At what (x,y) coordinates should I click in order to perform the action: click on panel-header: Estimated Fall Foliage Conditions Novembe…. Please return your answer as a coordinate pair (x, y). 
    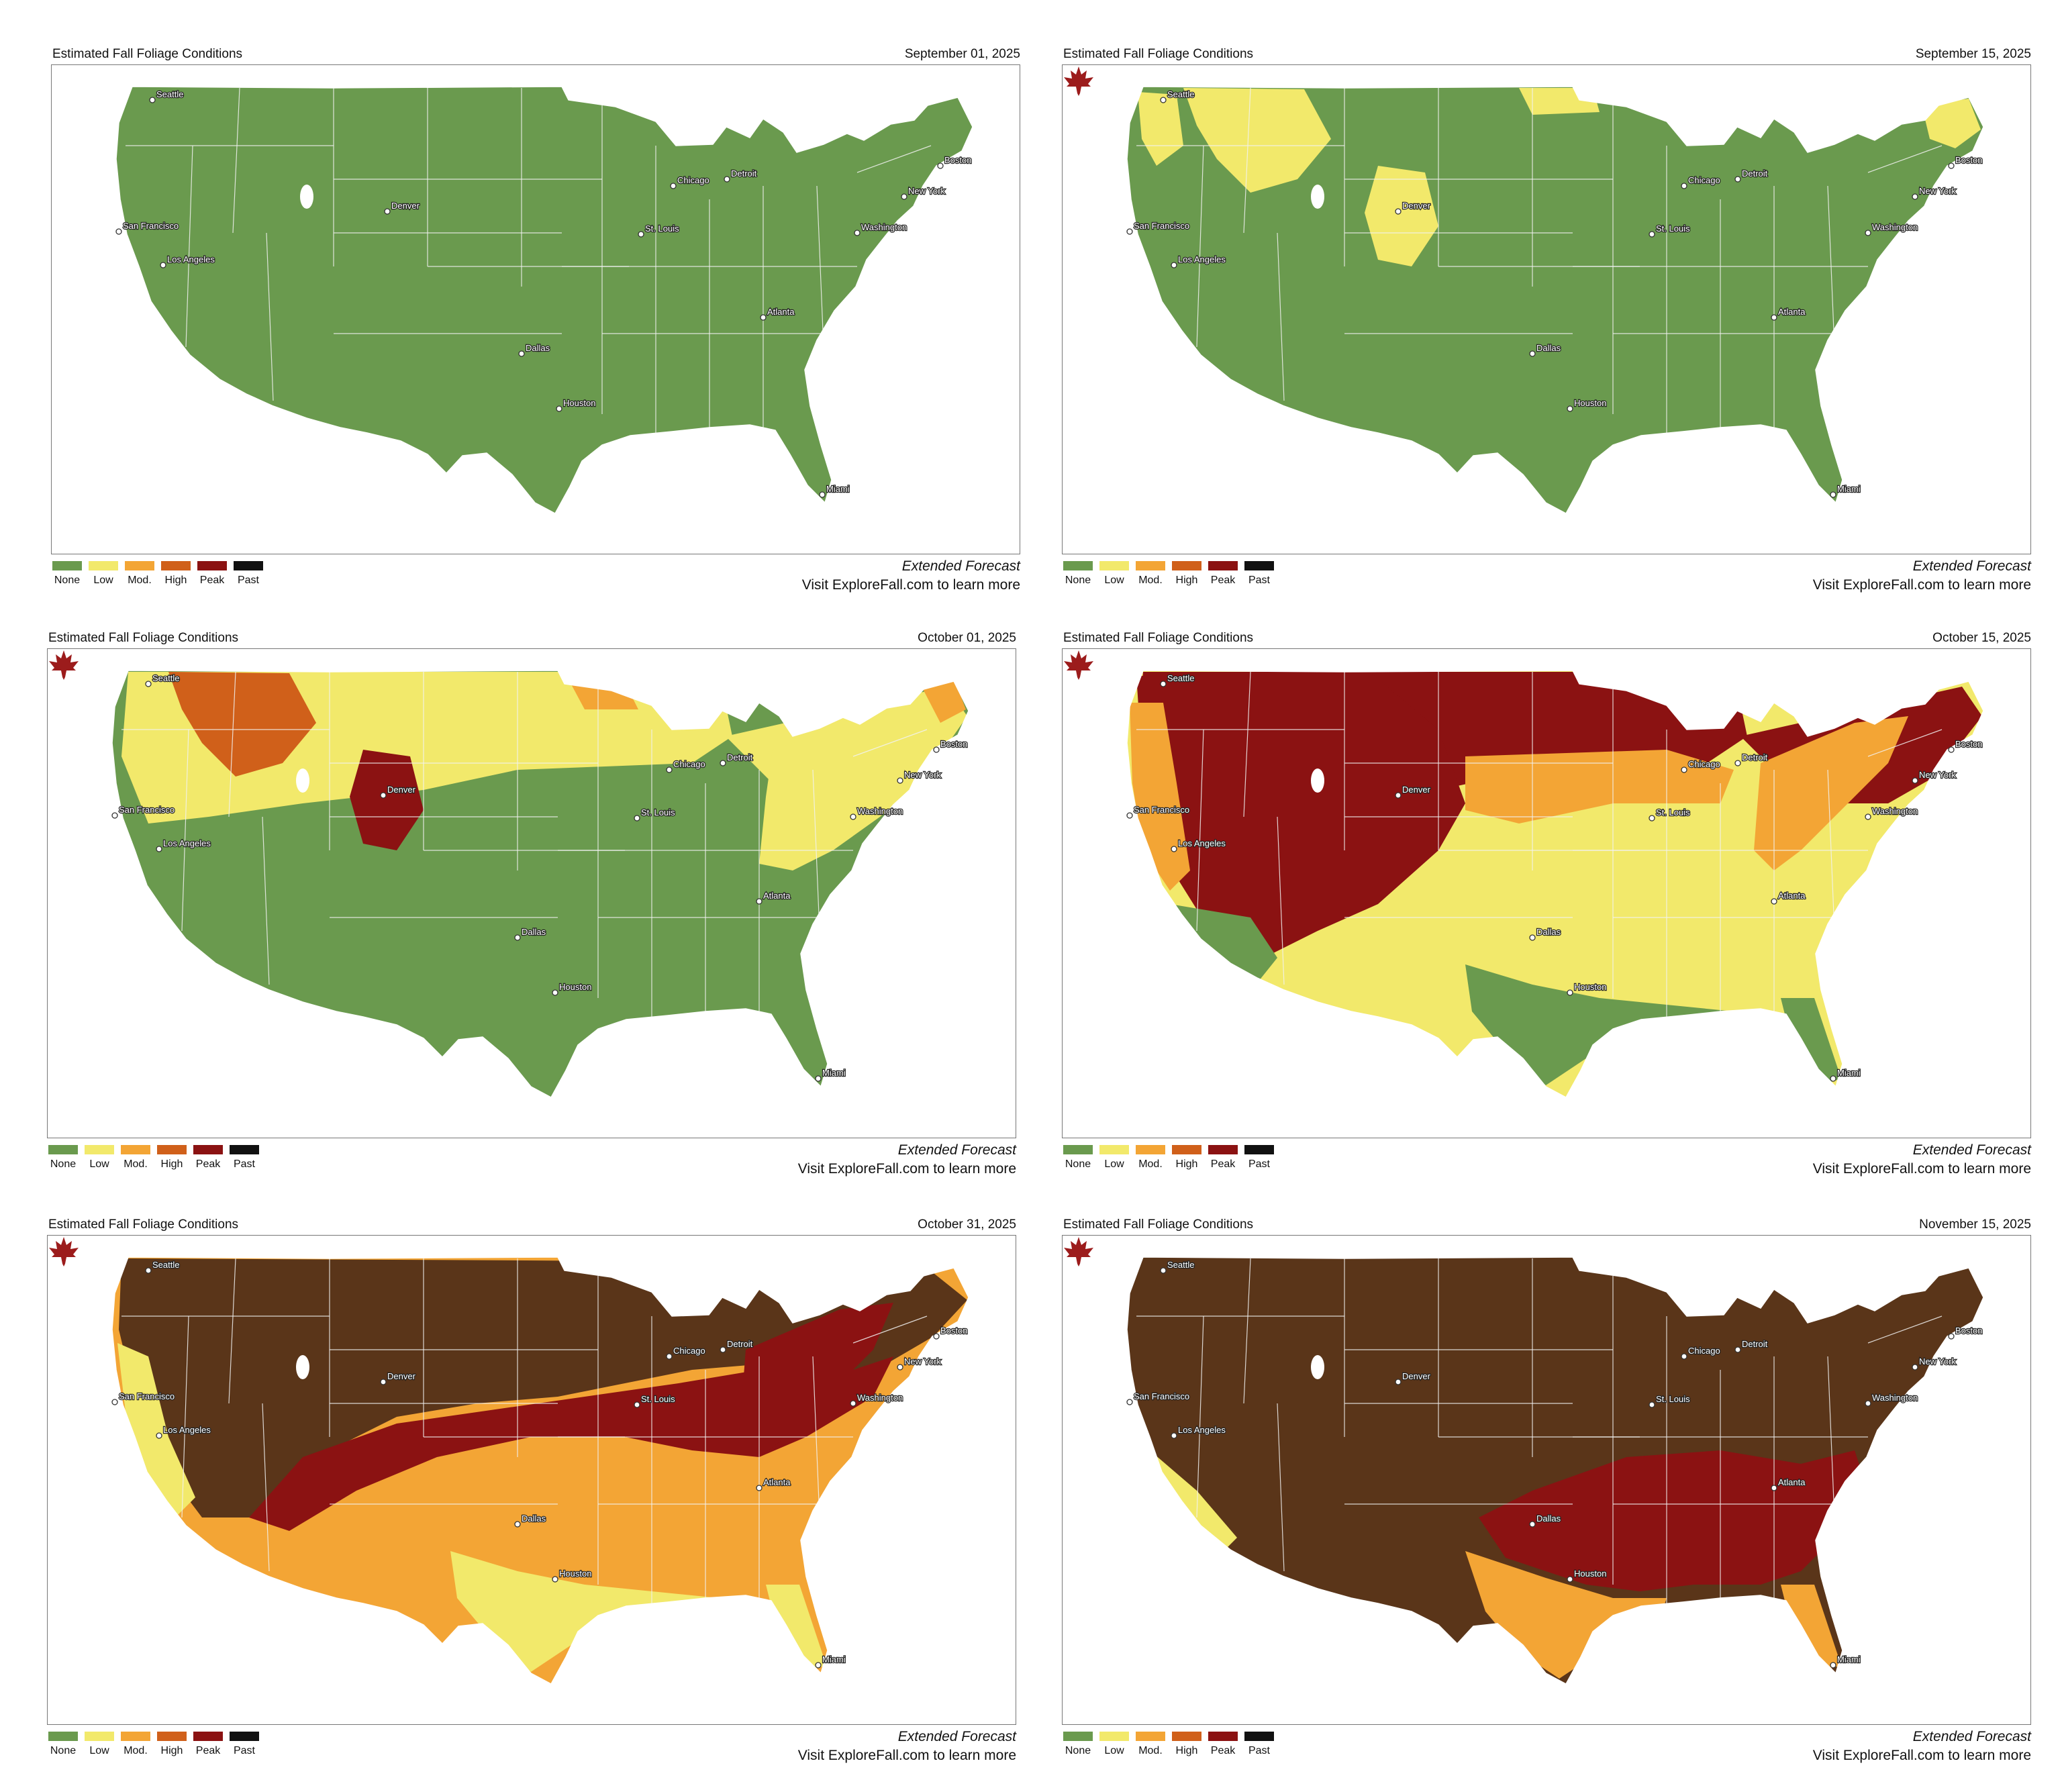
    Looking at the image, I should click on (1545, 1225).